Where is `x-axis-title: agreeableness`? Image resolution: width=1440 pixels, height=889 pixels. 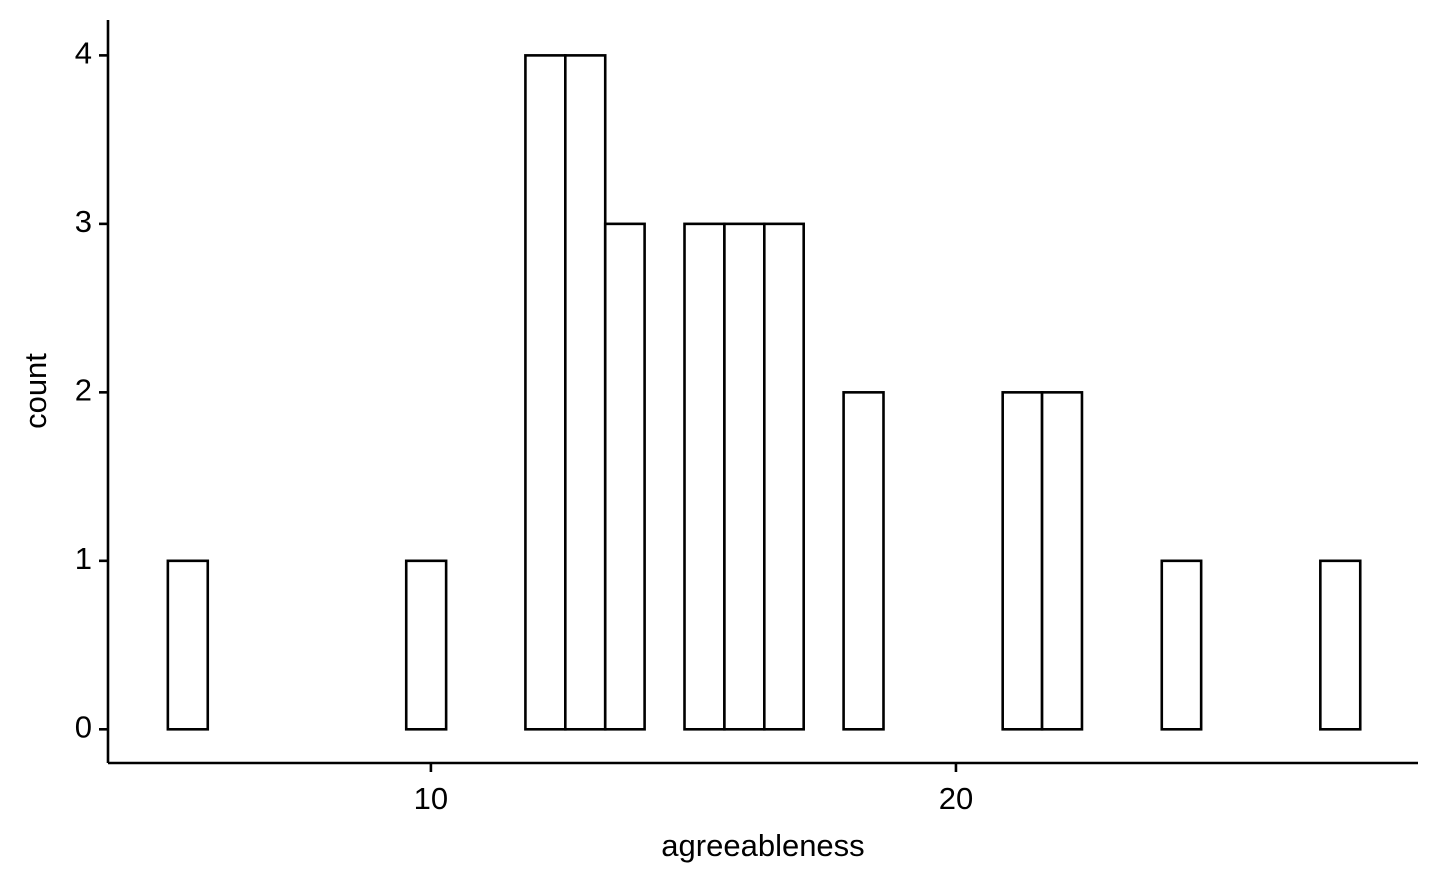
x-axis-title: agreeableness is located at coordinates (762, 845).